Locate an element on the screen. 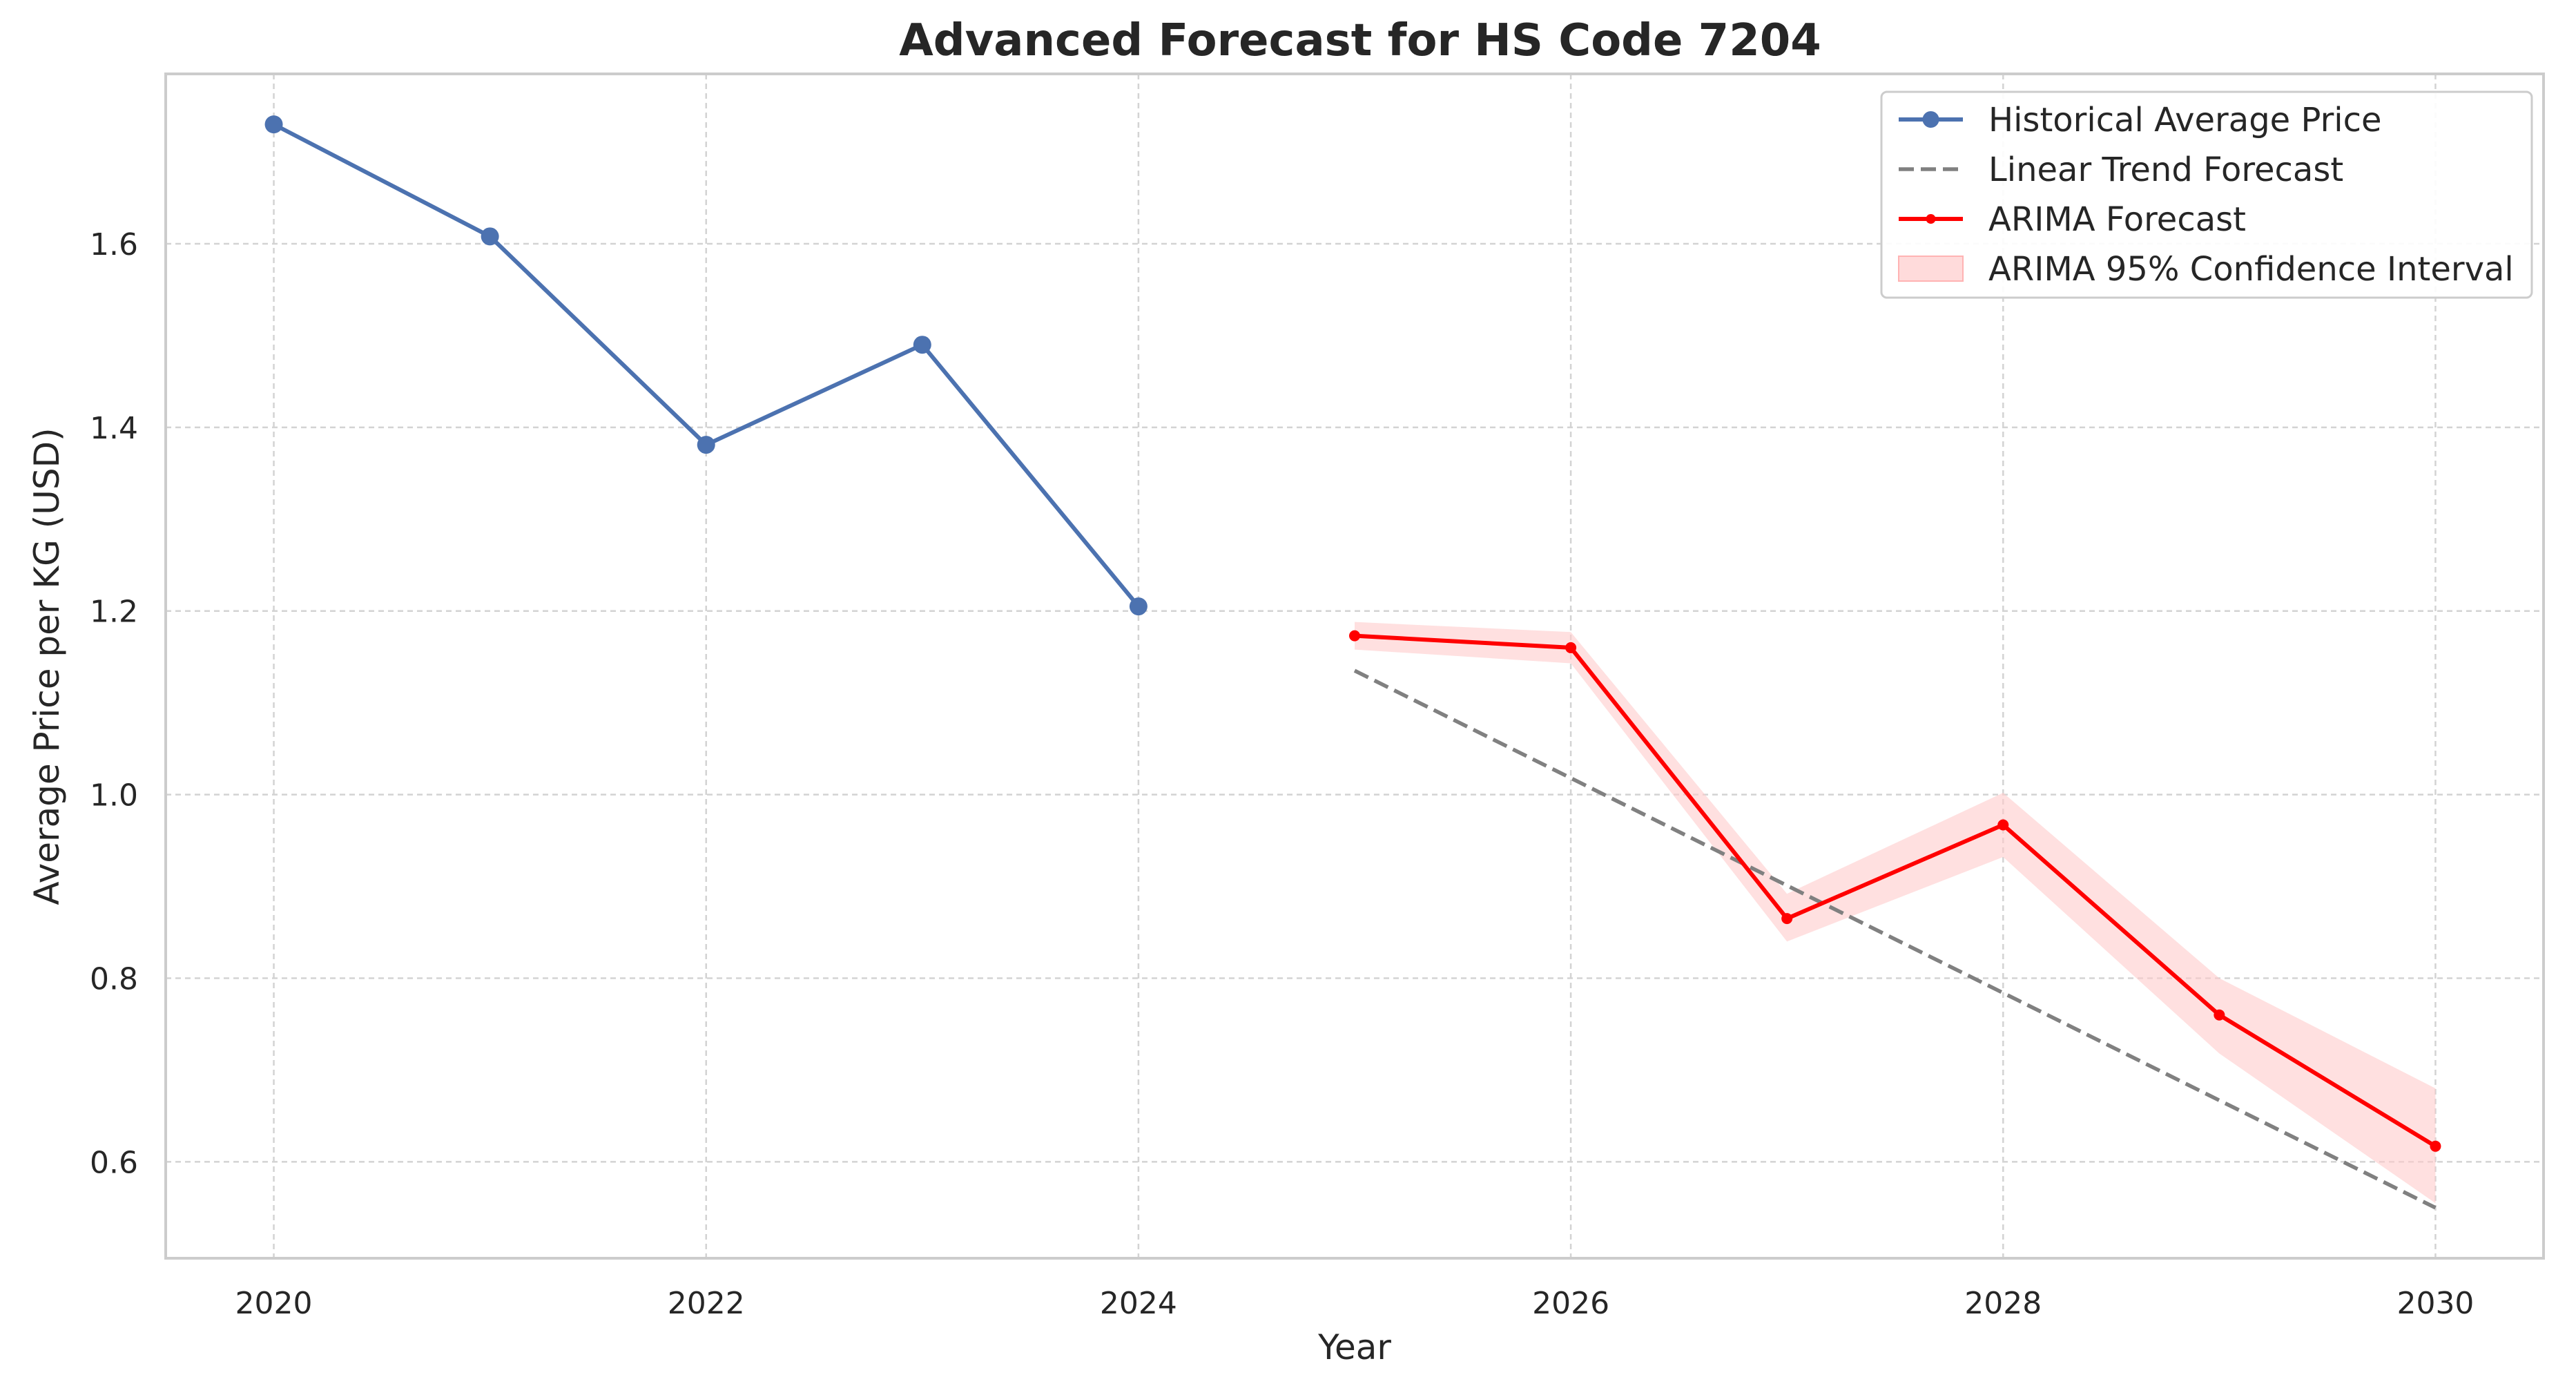 The width and height of the screenshot is (2576, 1386). x-tick-label: 2026 is located at coordinates (1570, 1303).